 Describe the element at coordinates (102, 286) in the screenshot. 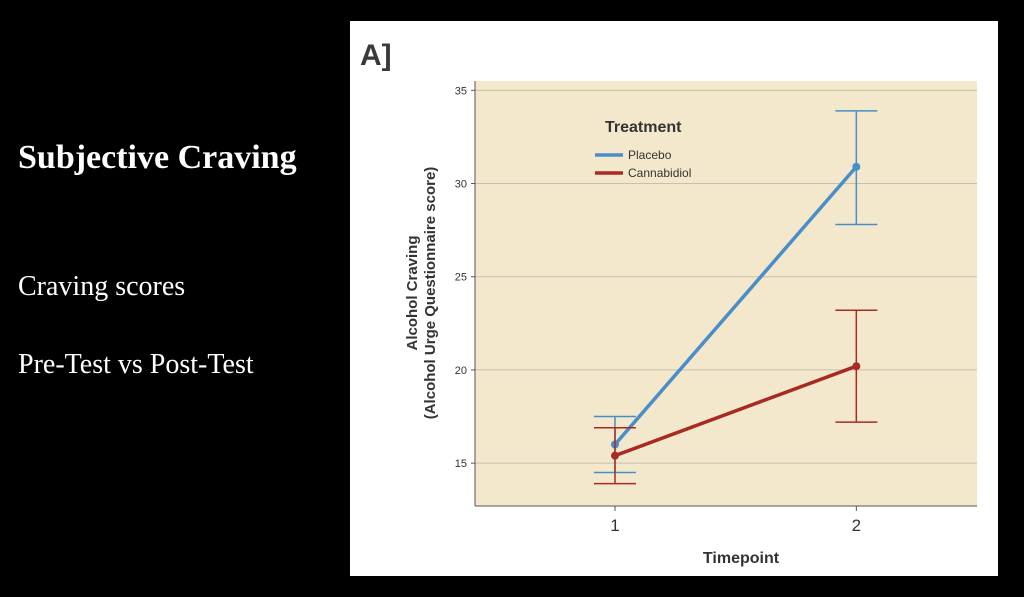

I see `slide-bullet-craving-scores: Craving scores` at that location.